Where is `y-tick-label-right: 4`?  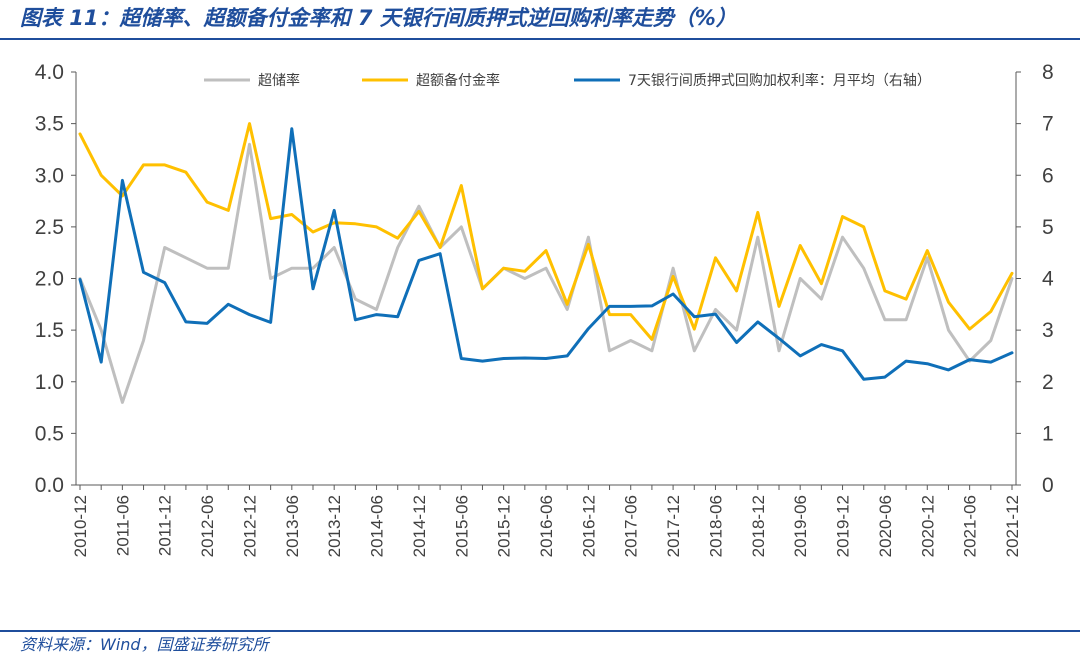
y-tick-label-right: 4 is located at coordinates (1048, 279).